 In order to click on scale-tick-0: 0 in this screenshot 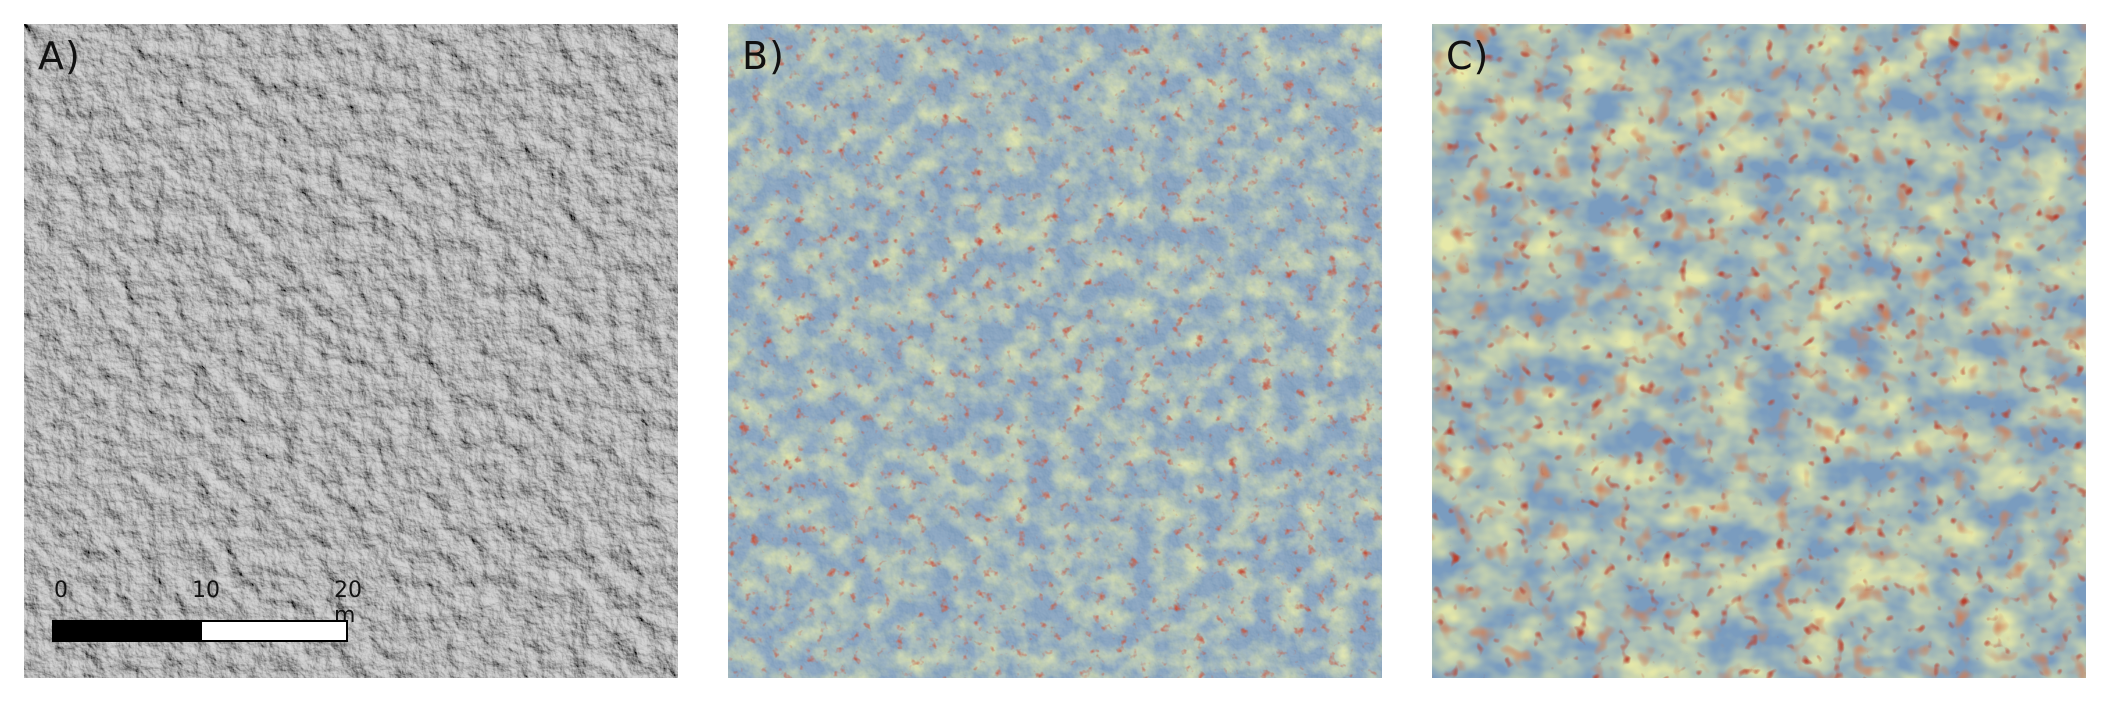, I will do `click(61, 590)`.